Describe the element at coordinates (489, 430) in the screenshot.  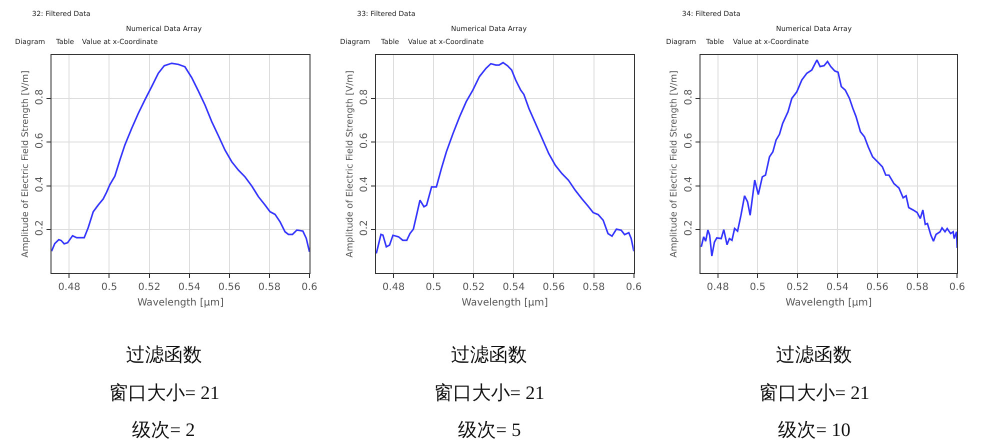
I see `text: 级次= 5` at that location.